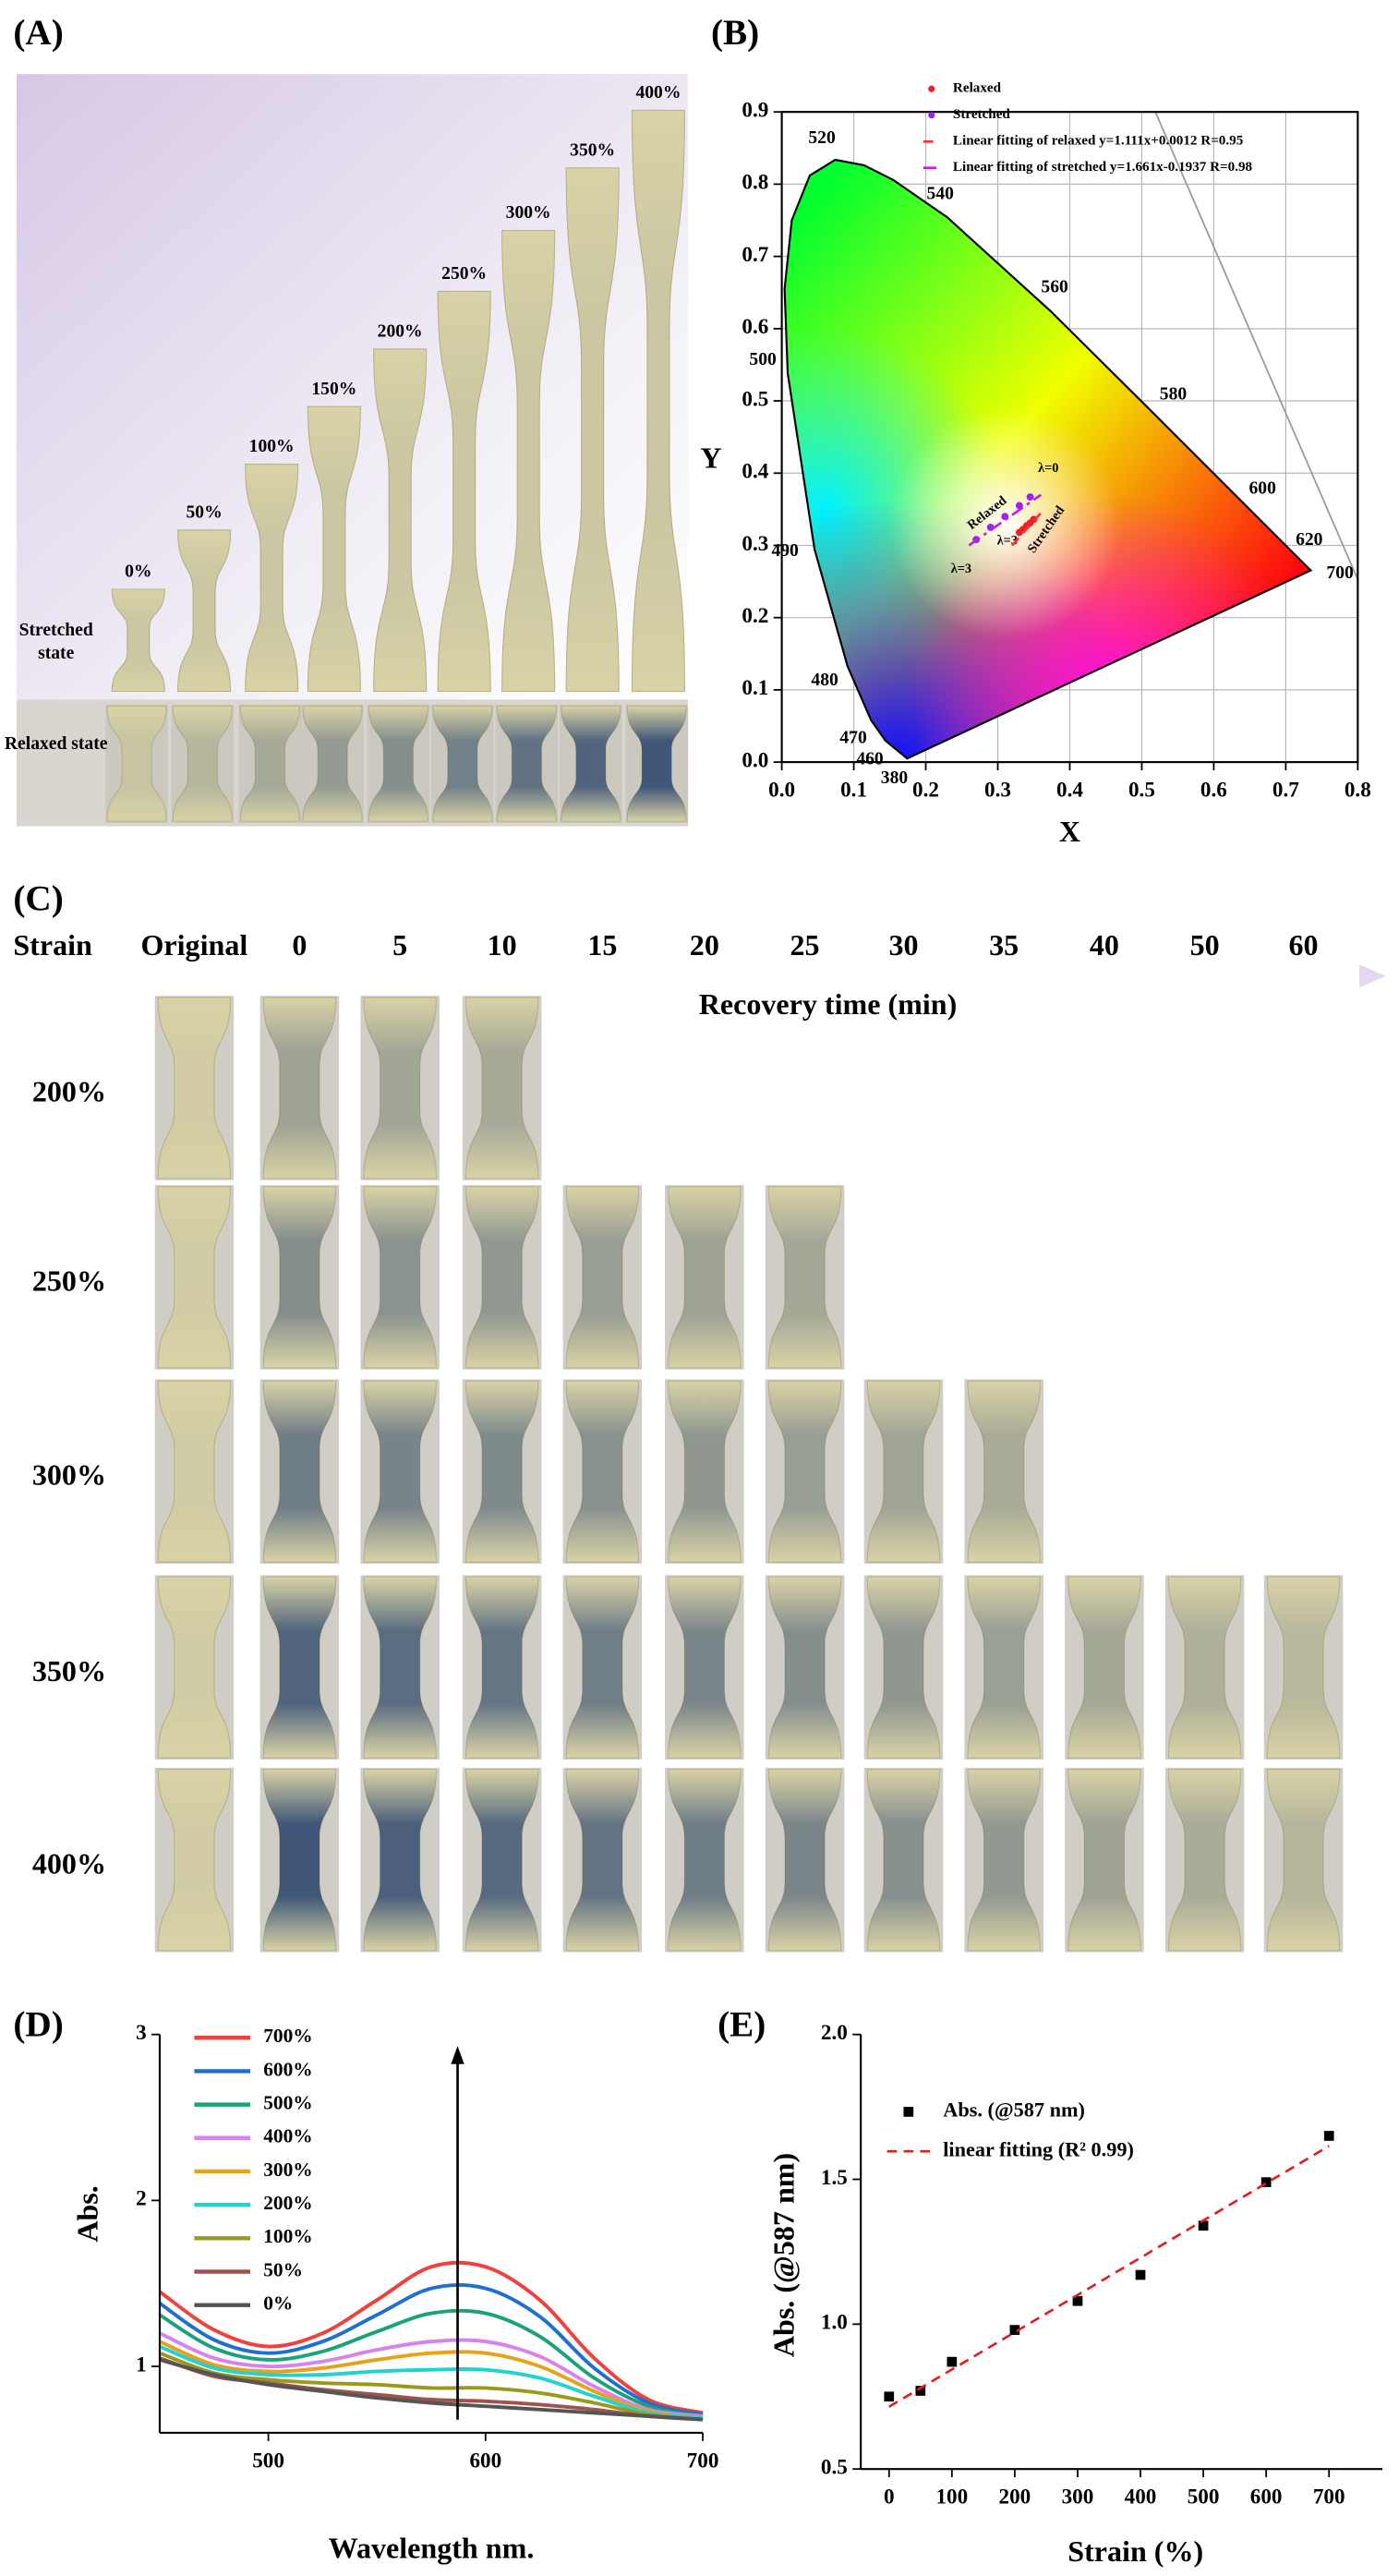 The height and width of the screenshot is (2576, 1399). Describe the element at coordinates (658, 93) in the screenshot. I see `strain-label: 400%` at that location.